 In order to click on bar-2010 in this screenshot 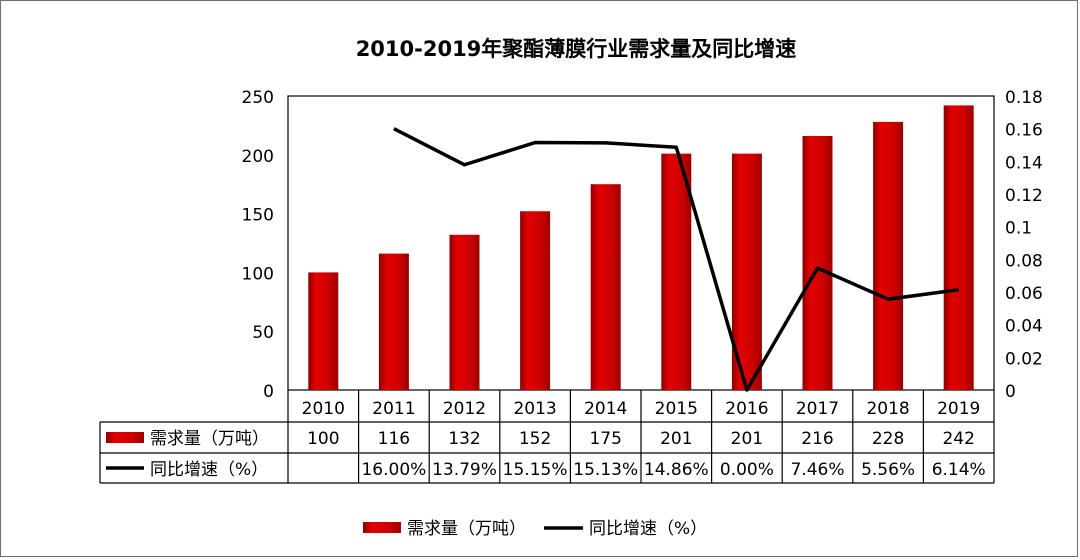, I will do `click(323, 331)`.